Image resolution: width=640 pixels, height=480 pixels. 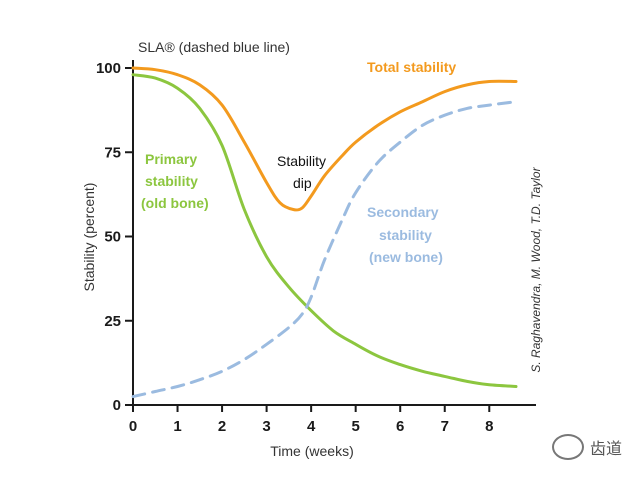 What do you see at coordinates (175, 203) in the screenshot?
I see `primary-label-3: (old bone)` at bounding box center [175, 203].